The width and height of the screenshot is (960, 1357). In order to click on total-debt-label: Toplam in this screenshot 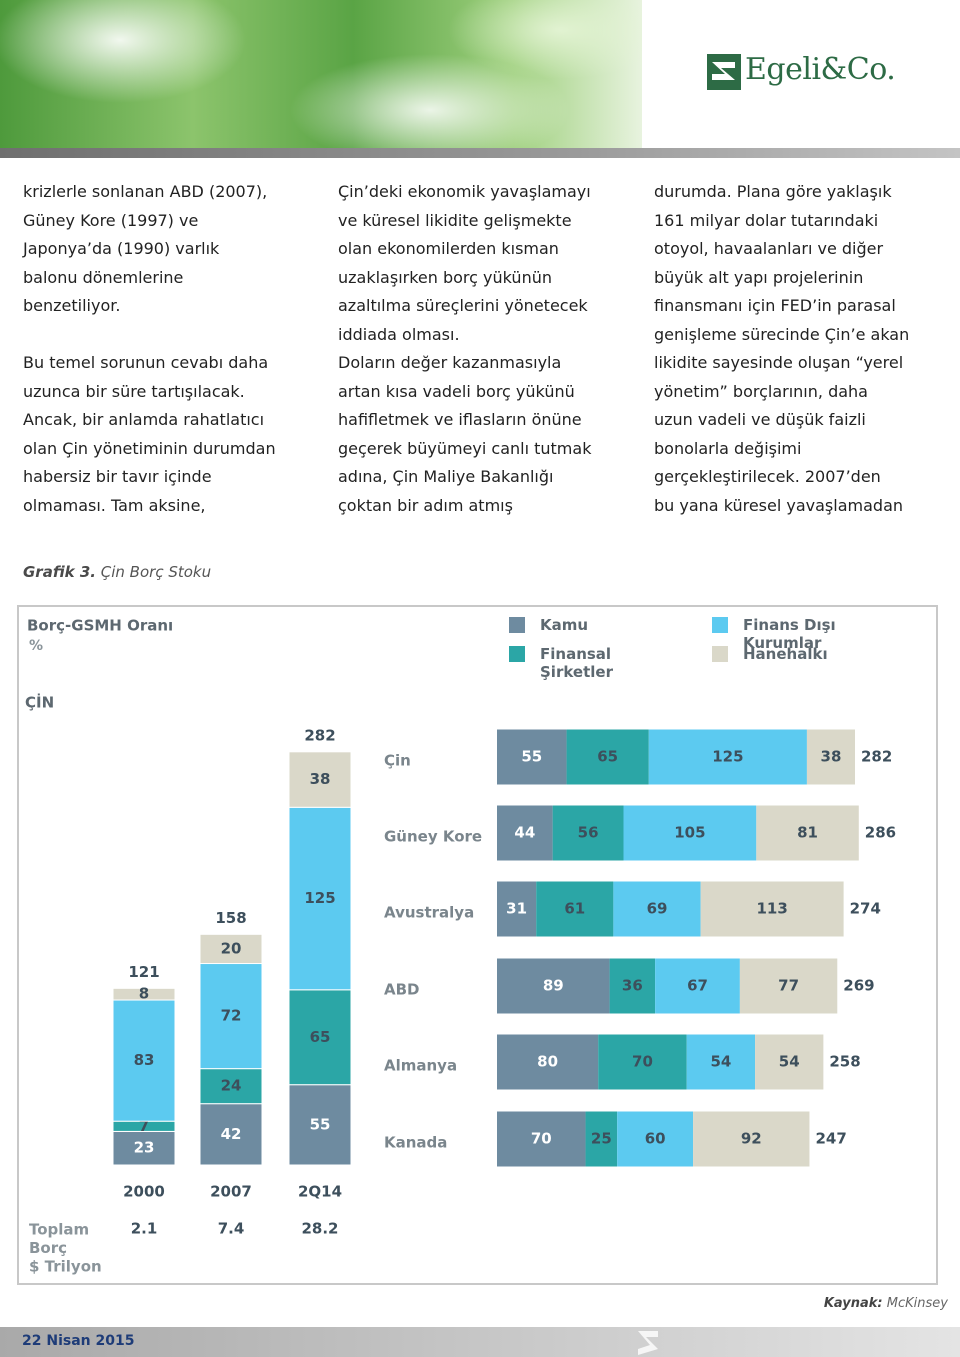, I will do `click(59, 1230)`.